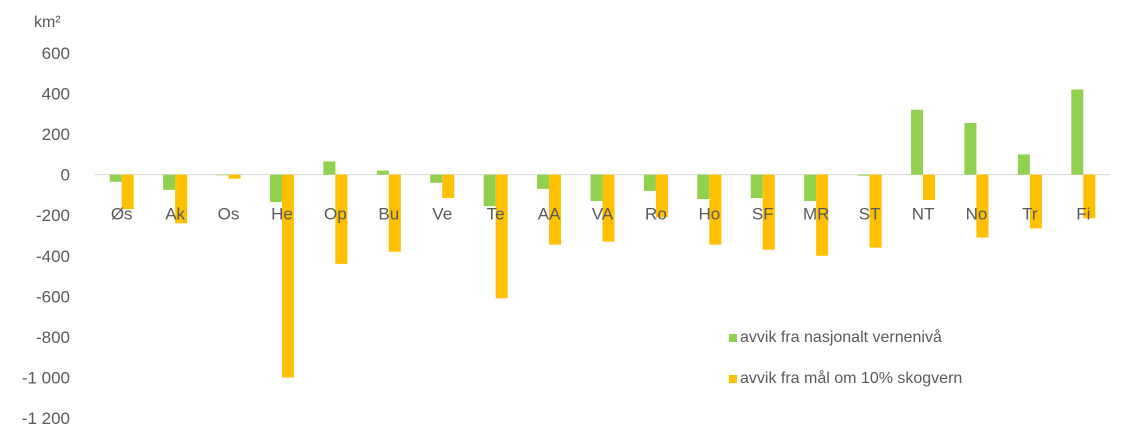 The width and height of the screenshot is (1126, 429). Describe the element at coordinates (46, 377) in the screenshot. I see `y-tick-label: -1 000` at that location.